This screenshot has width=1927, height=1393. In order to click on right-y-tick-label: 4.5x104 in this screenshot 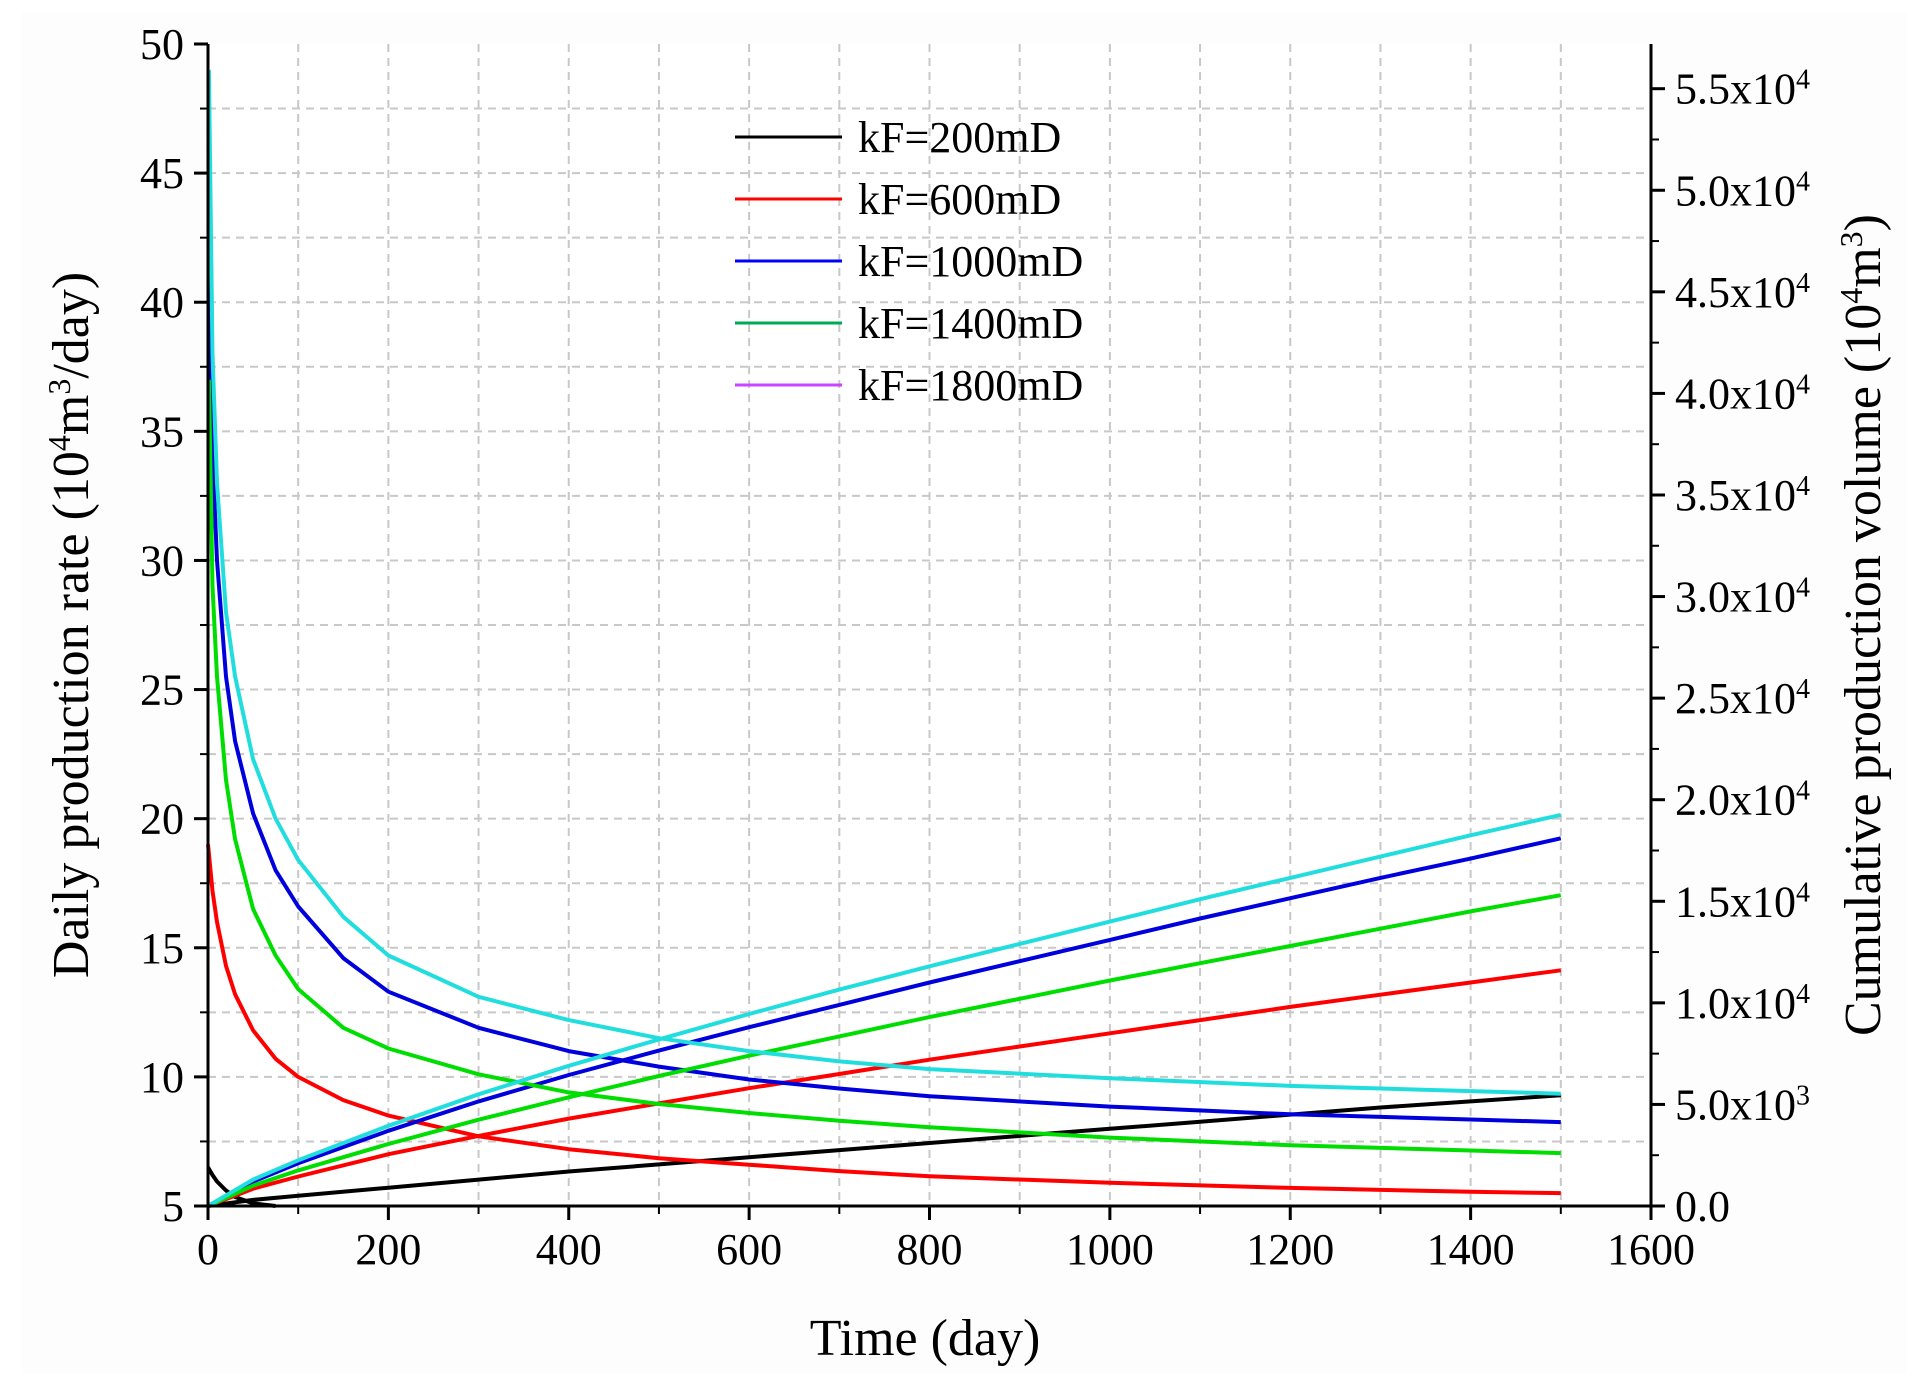, I will do `click(1742, 292)`.